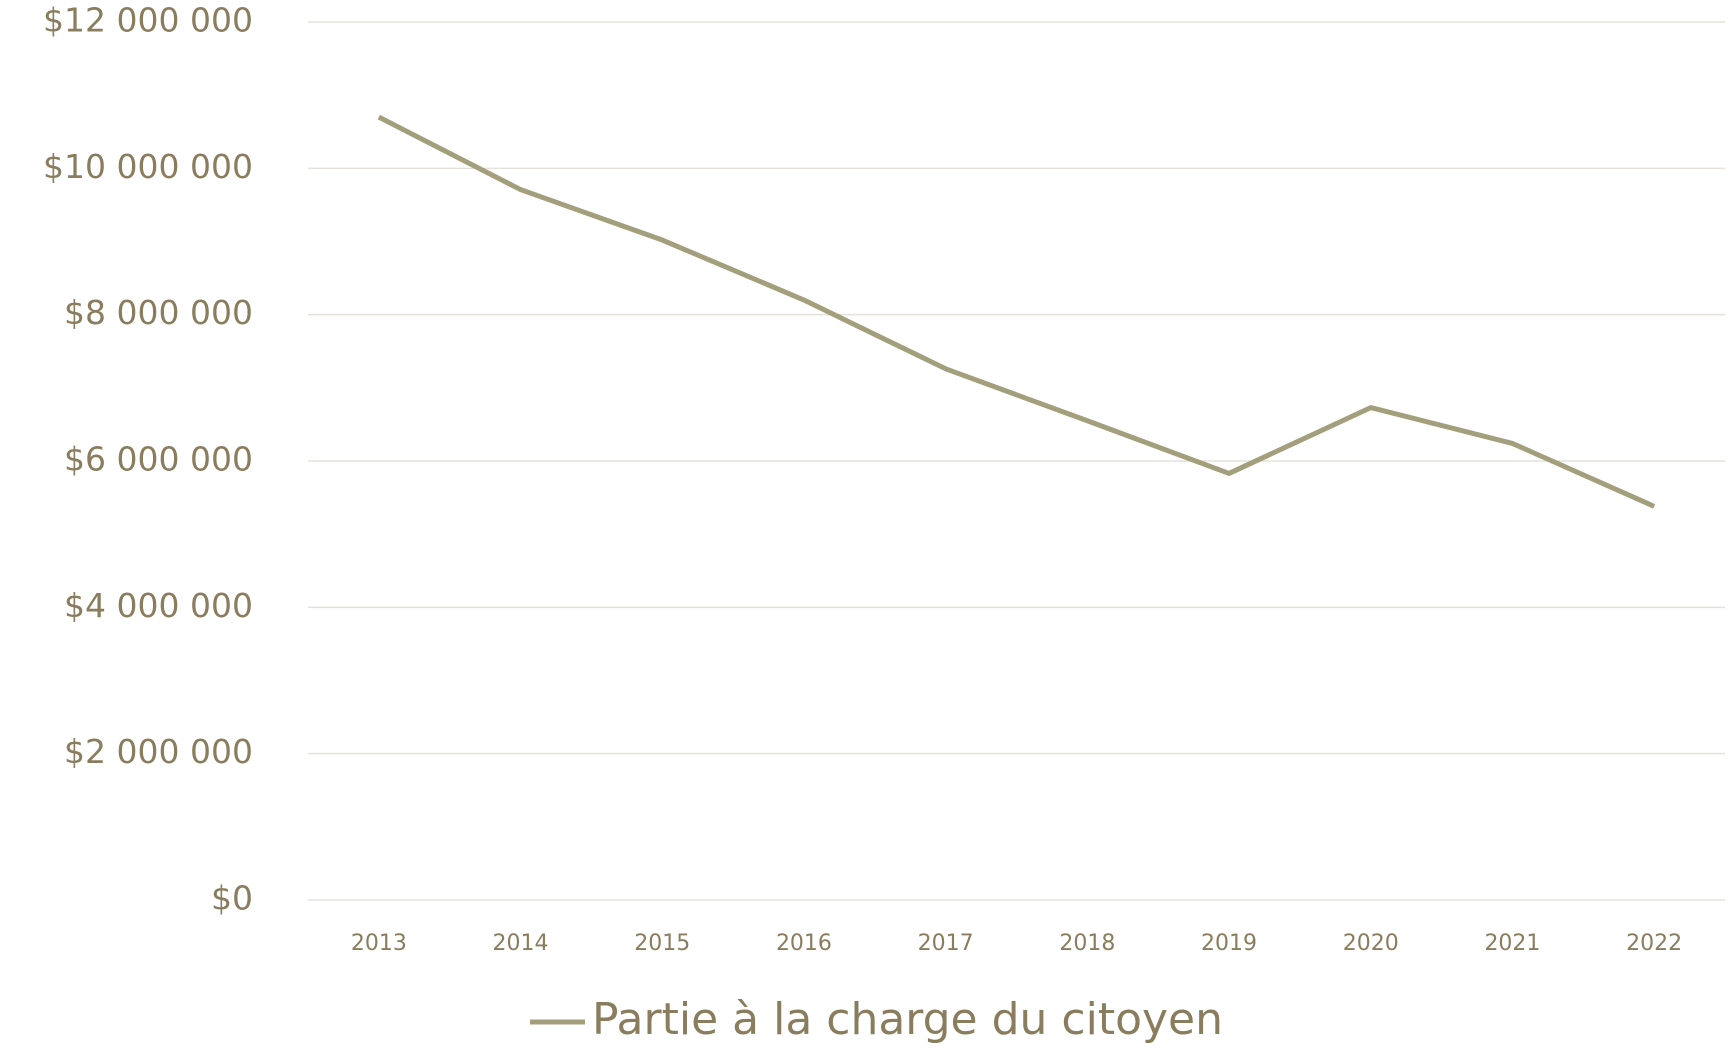  Describe the element at coordinates (946, 943) in the screenshot. I see `x-tick-label: 2017` at that location.